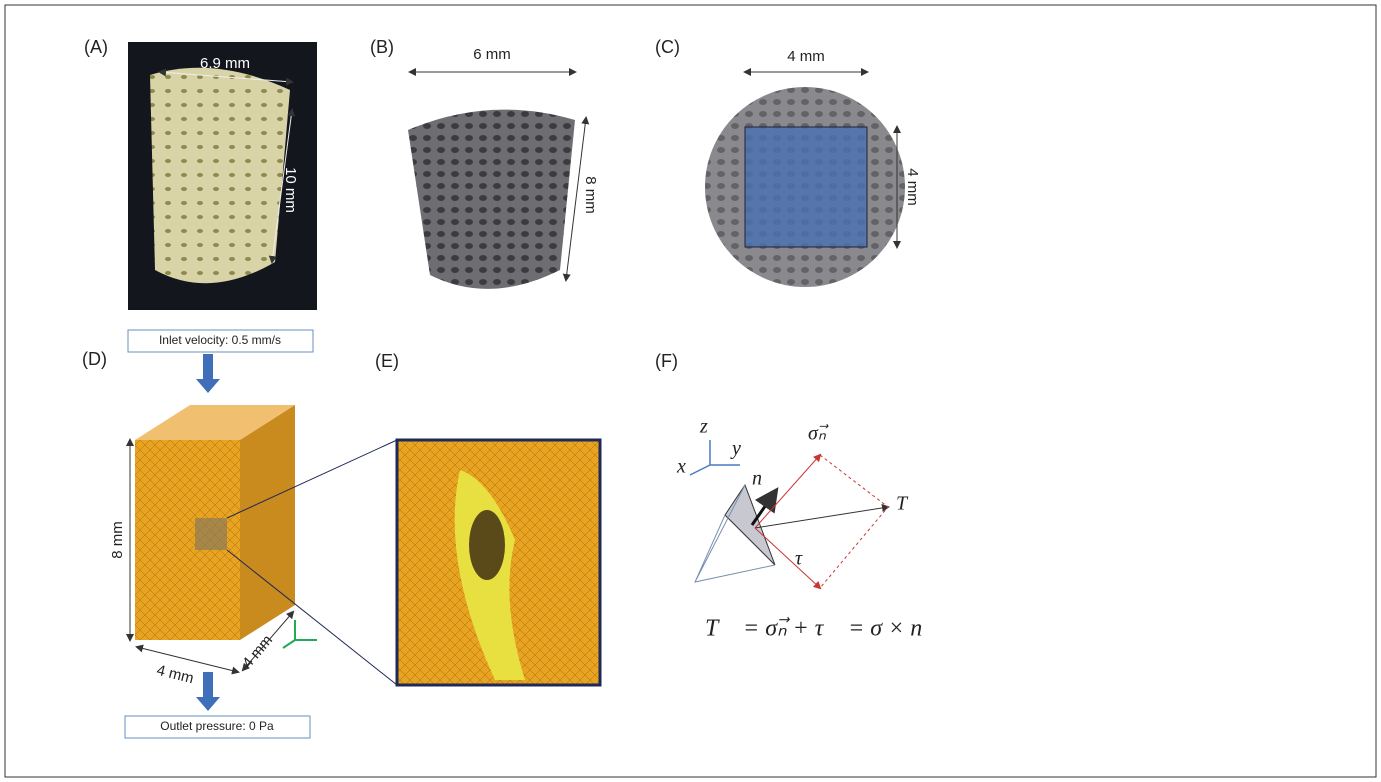 The height and width of the screenshot is (782, 1381). What do you see at coordinates (211, 534) in the screenshot?
I see `zoom-region` at bounding box center [211, 534].